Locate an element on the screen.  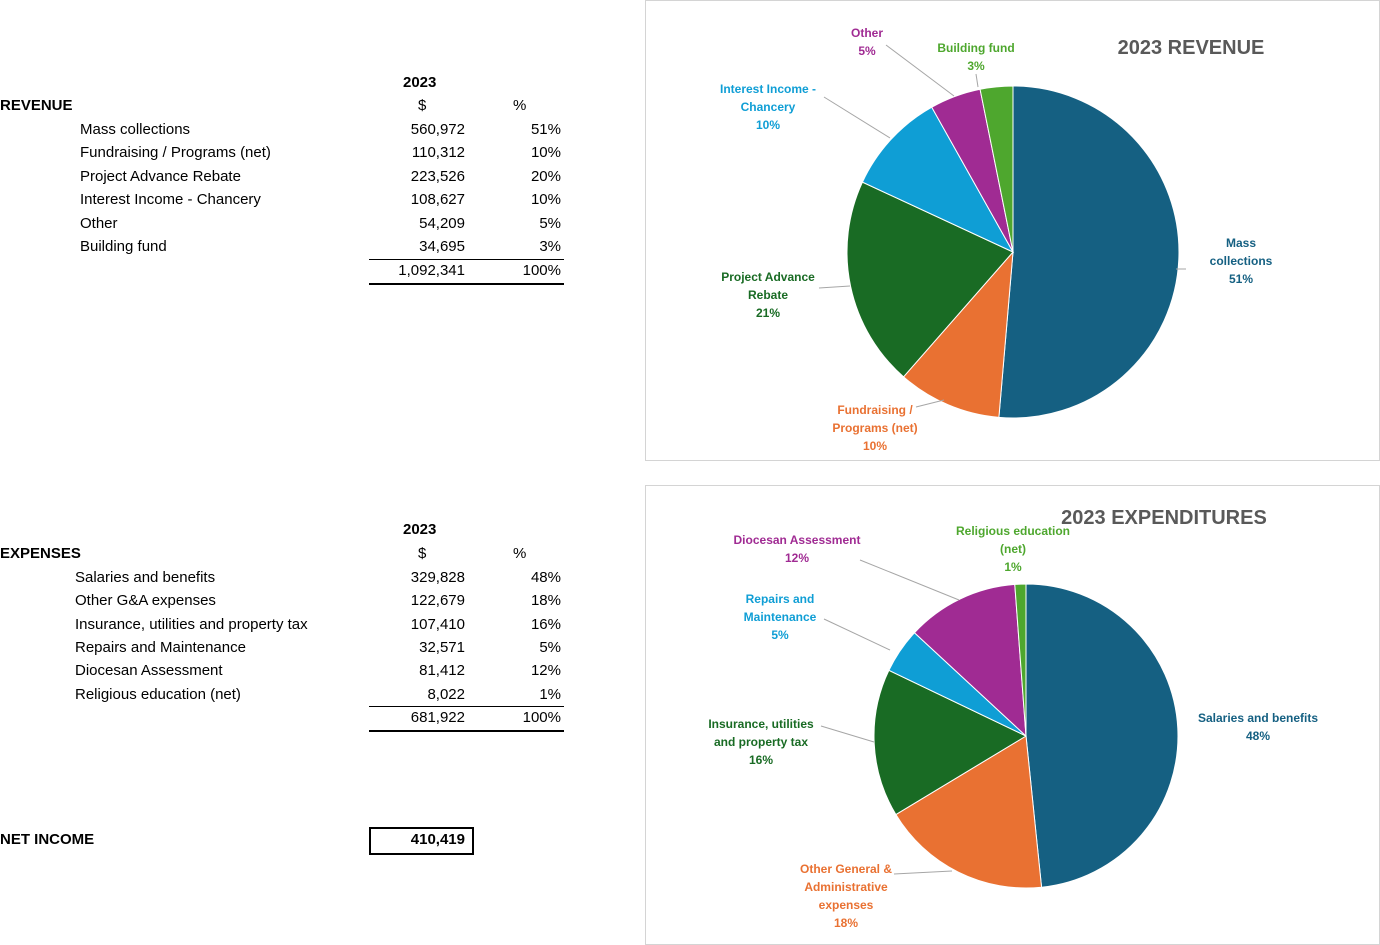
slice-label: Religious education (net) 1% is located at coordinates (1013, 549).